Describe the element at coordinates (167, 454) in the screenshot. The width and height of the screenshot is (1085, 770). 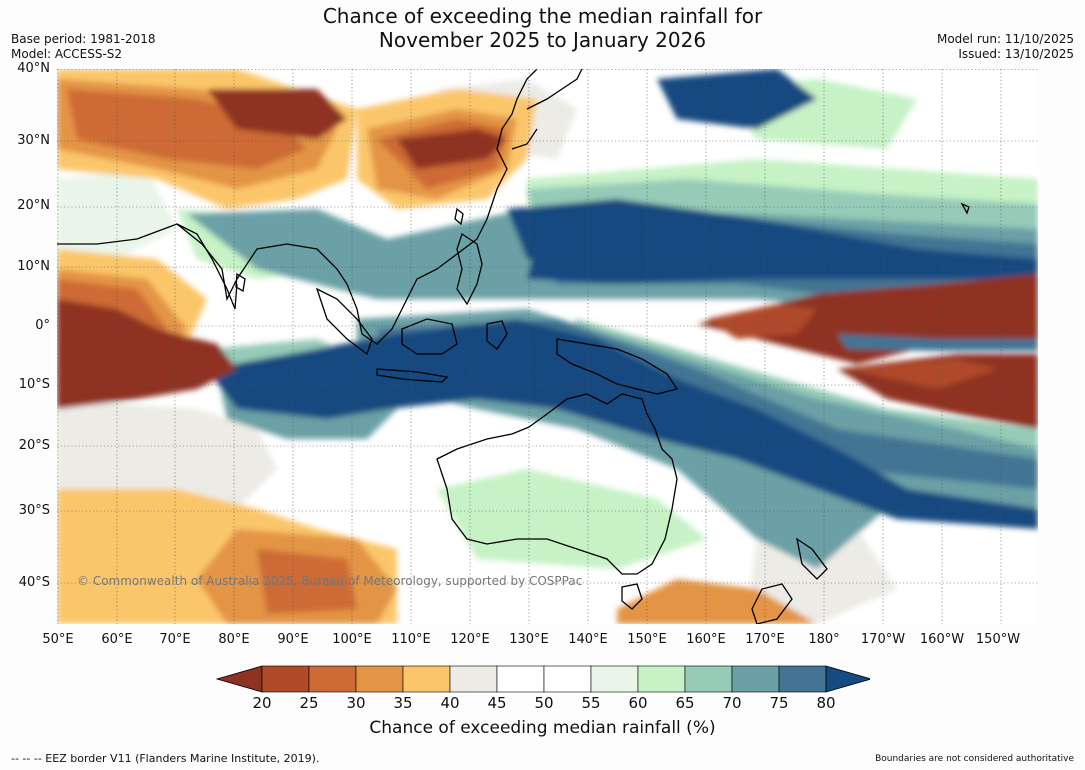
I see `grey-patch` at that location.